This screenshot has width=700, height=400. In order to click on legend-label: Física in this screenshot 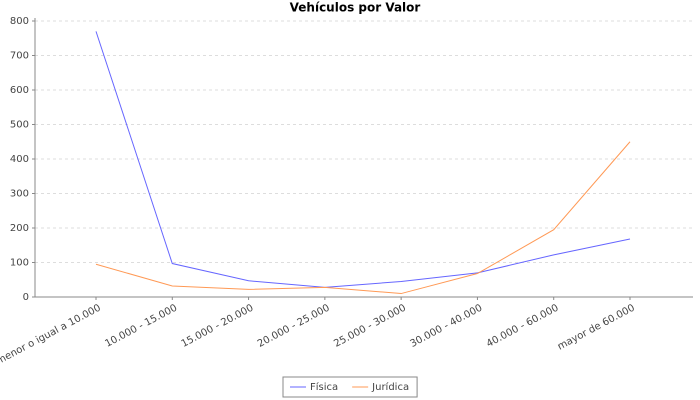, I will do `click(324, 387)`.